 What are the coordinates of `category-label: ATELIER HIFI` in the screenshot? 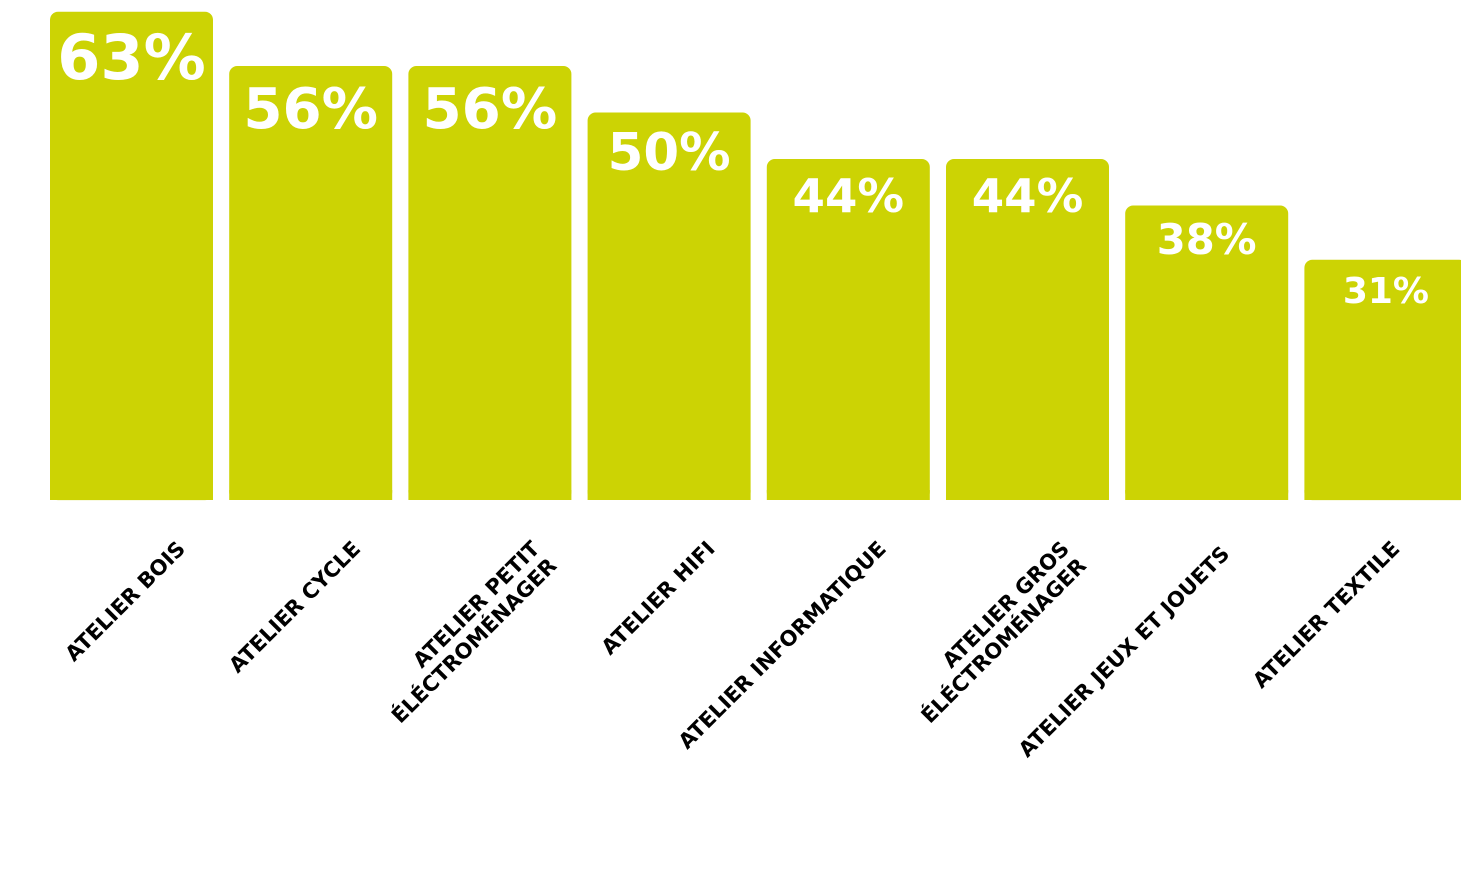 It's located at (658, 598).